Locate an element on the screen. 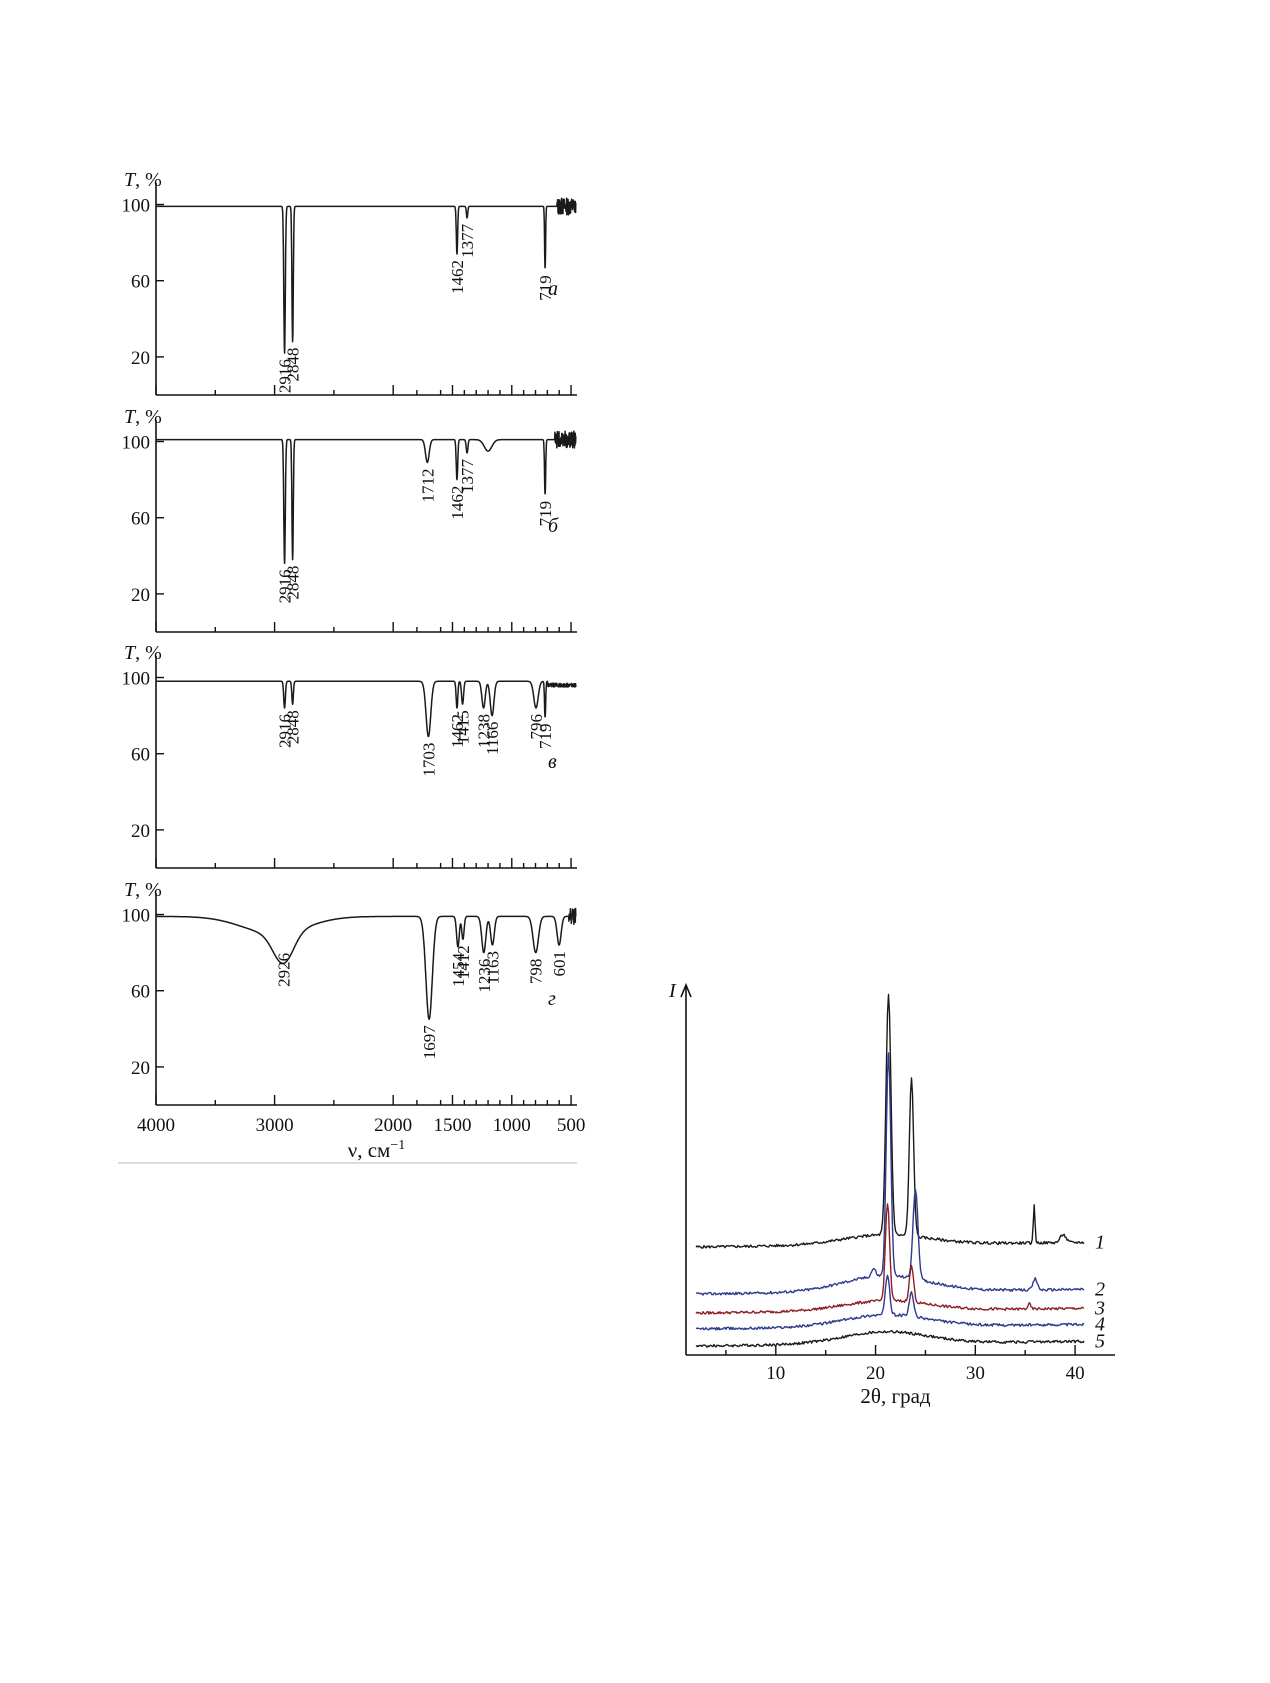  peak-label: 1712 is located at coordinates (427, 485).